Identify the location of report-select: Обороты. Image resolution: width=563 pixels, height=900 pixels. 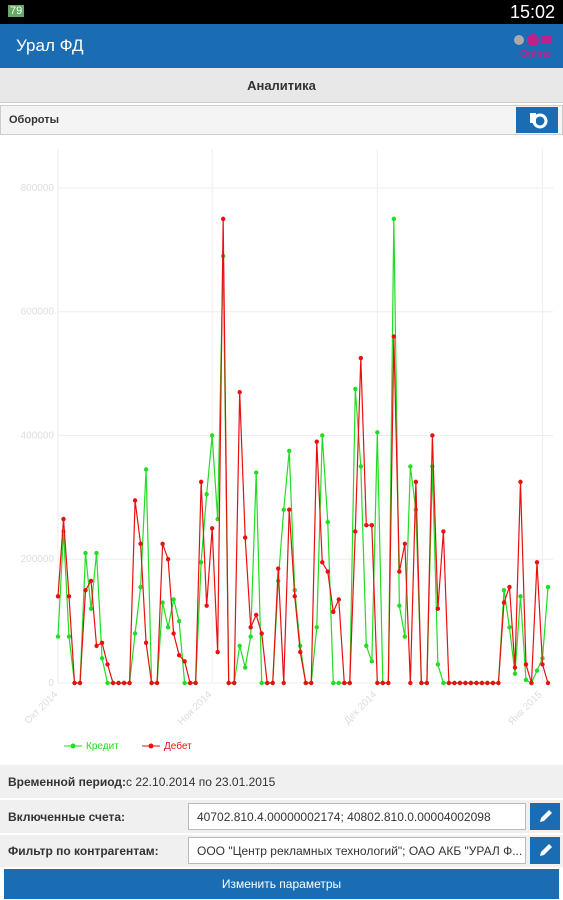
(281, 120).